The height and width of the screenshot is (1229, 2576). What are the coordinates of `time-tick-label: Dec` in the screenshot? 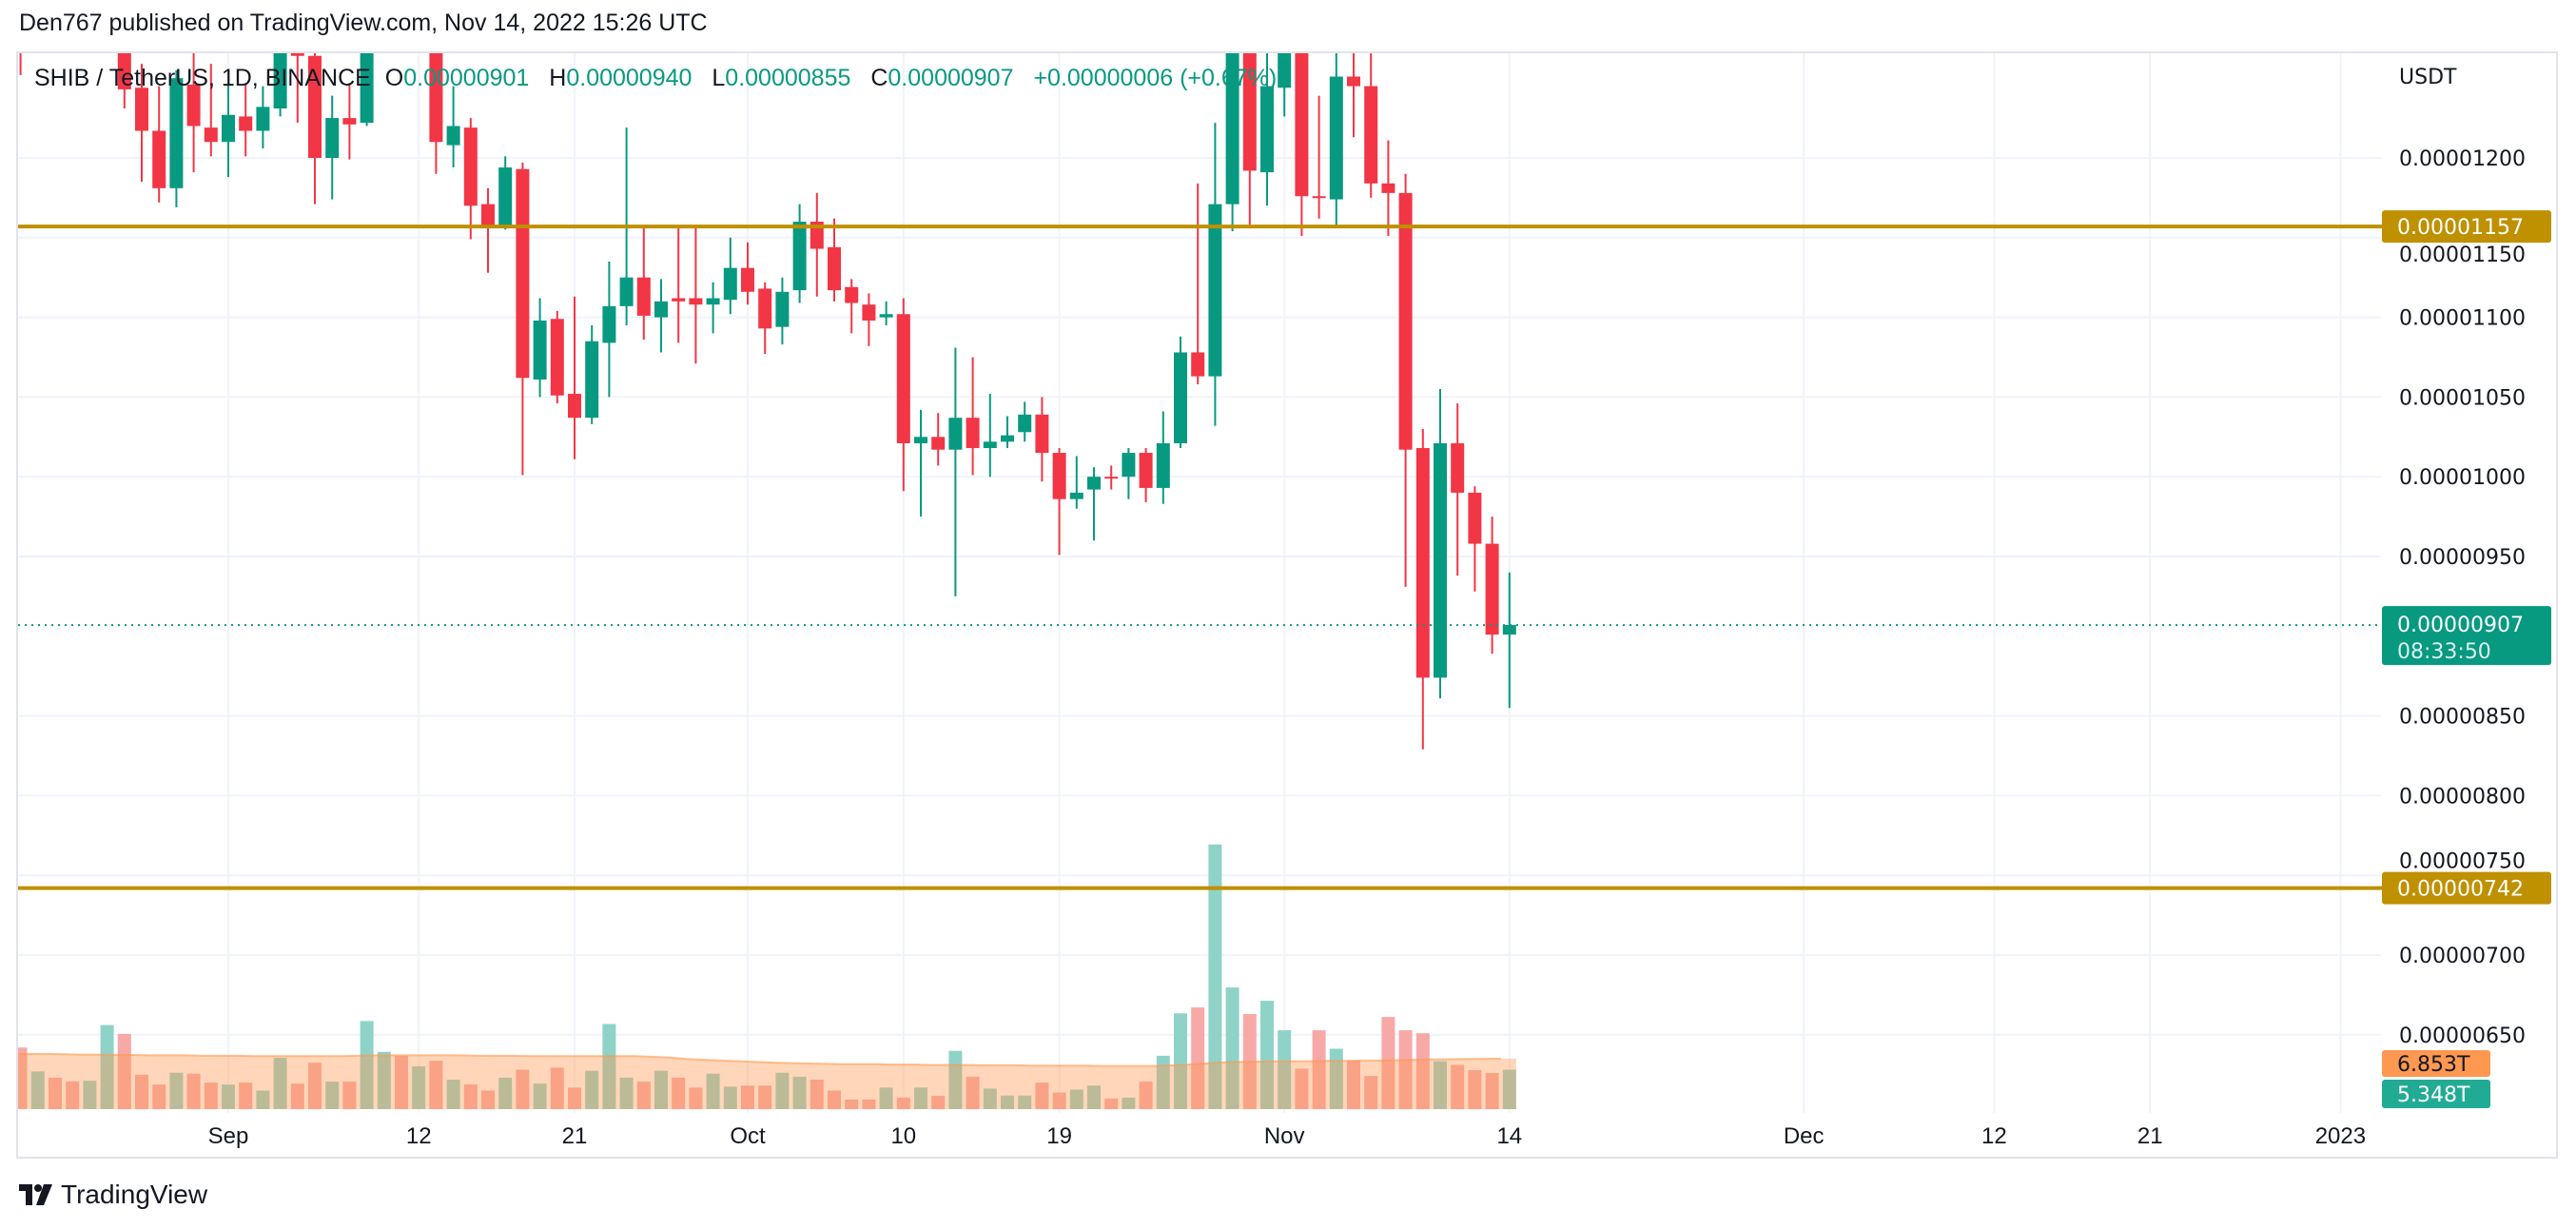 It's located at (1804, 1136).